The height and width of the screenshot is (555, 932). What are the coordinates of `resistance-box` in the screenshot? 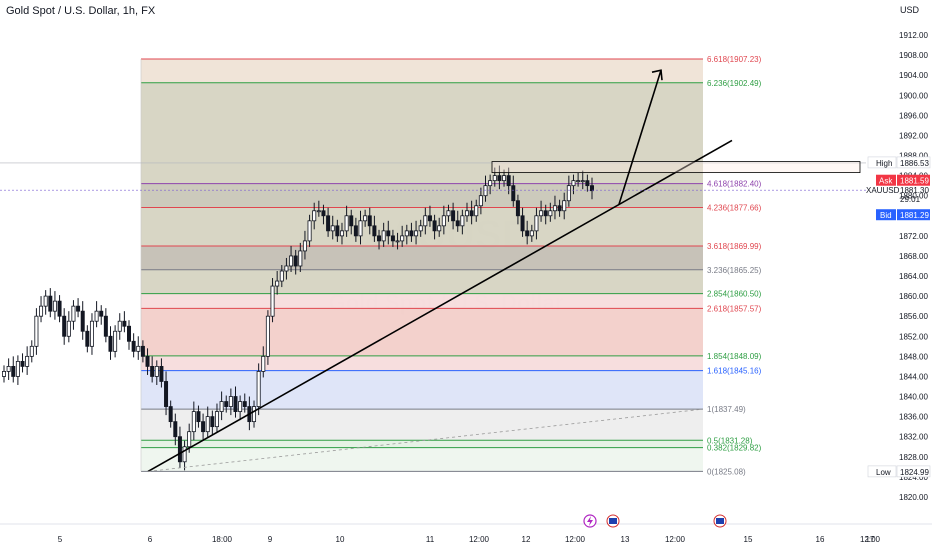 It's located at (676, 167).